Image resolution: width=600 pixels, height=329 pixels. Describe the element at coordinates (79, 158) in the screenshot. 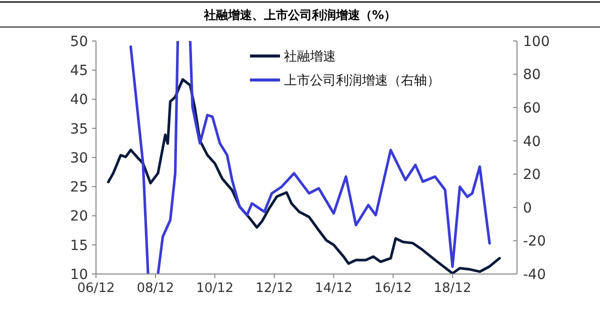

I see `y-tick-label: 30` at that location.